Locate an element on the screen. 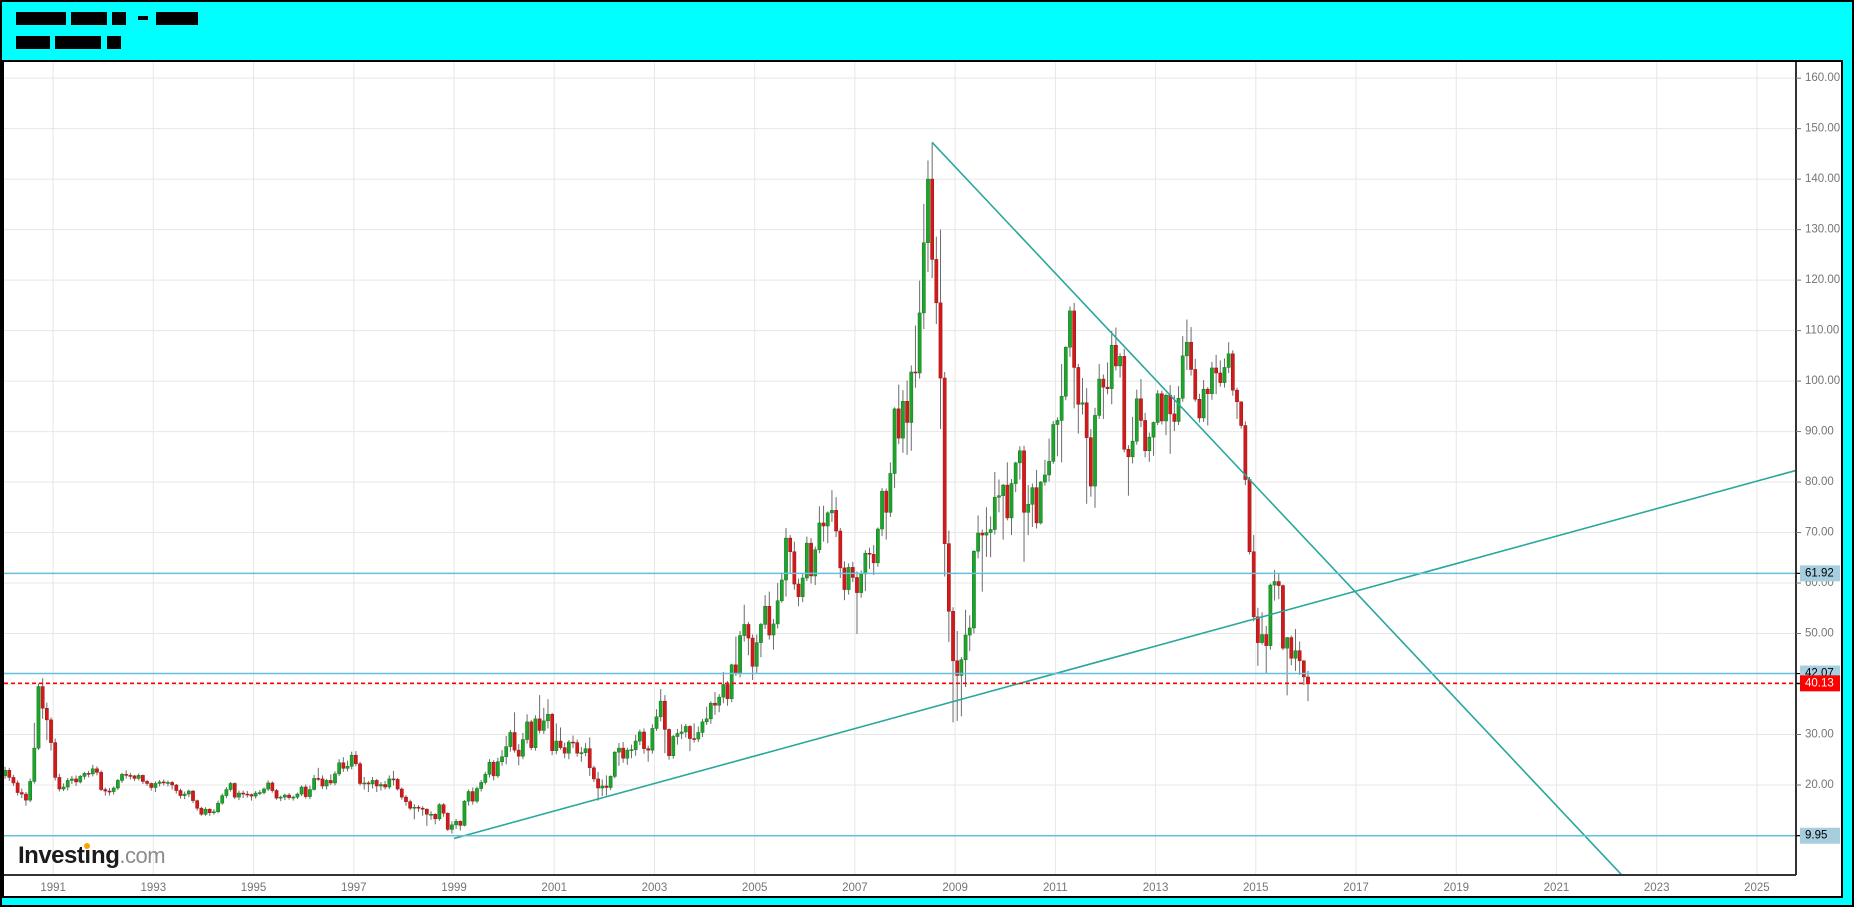  x-tick-label: 2003 is located at coordinates (655, 888).